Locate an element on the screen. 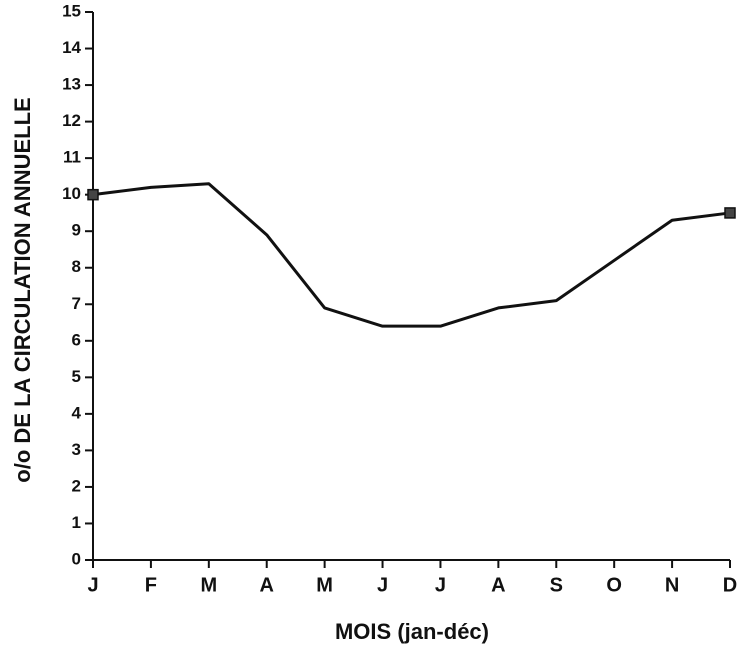 The height and width of the screenshot is (647, 737). x-tick-label: O is located at coordinates (614, 585).